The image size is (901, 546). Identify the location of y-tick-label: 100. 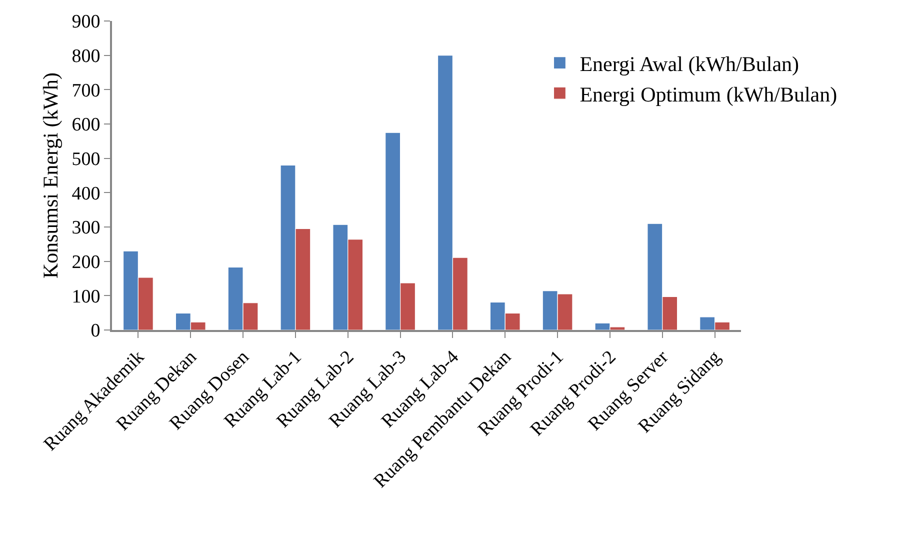
(86, 297).